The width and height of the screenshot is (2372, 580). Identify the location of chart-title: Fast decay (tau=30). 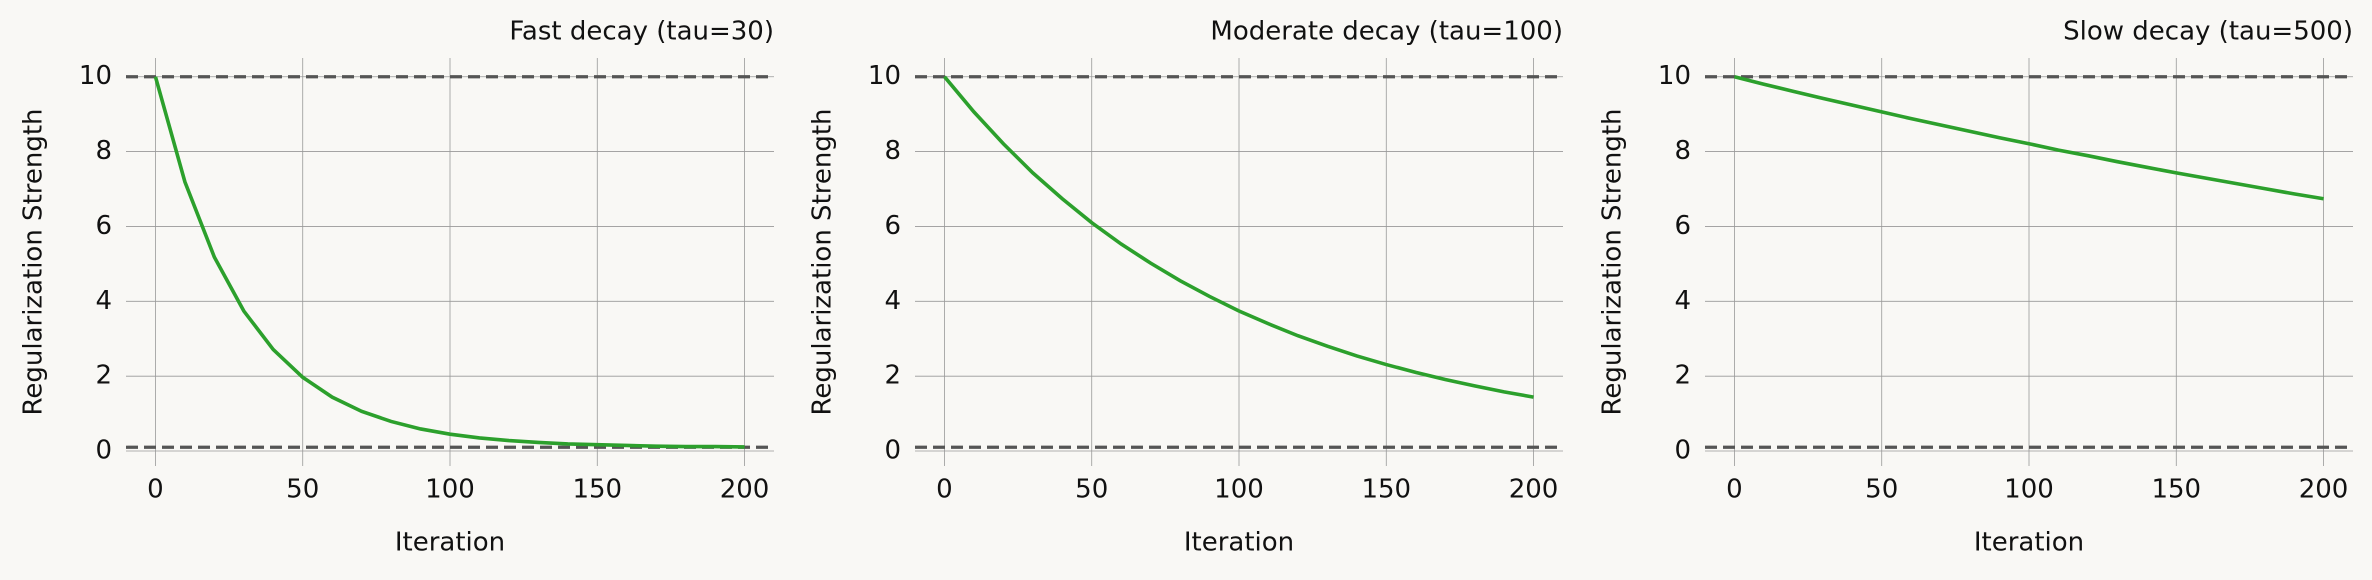
(641, 32).